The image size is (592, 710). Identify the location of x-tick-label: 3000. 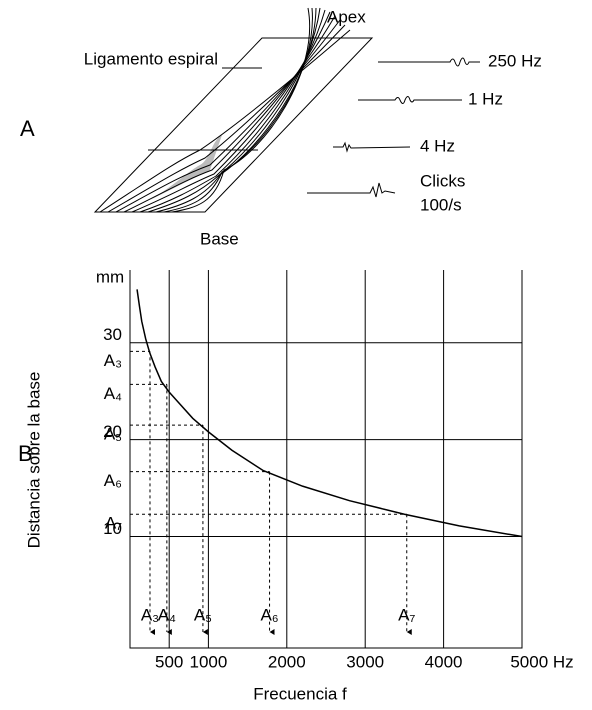
(365, 661).